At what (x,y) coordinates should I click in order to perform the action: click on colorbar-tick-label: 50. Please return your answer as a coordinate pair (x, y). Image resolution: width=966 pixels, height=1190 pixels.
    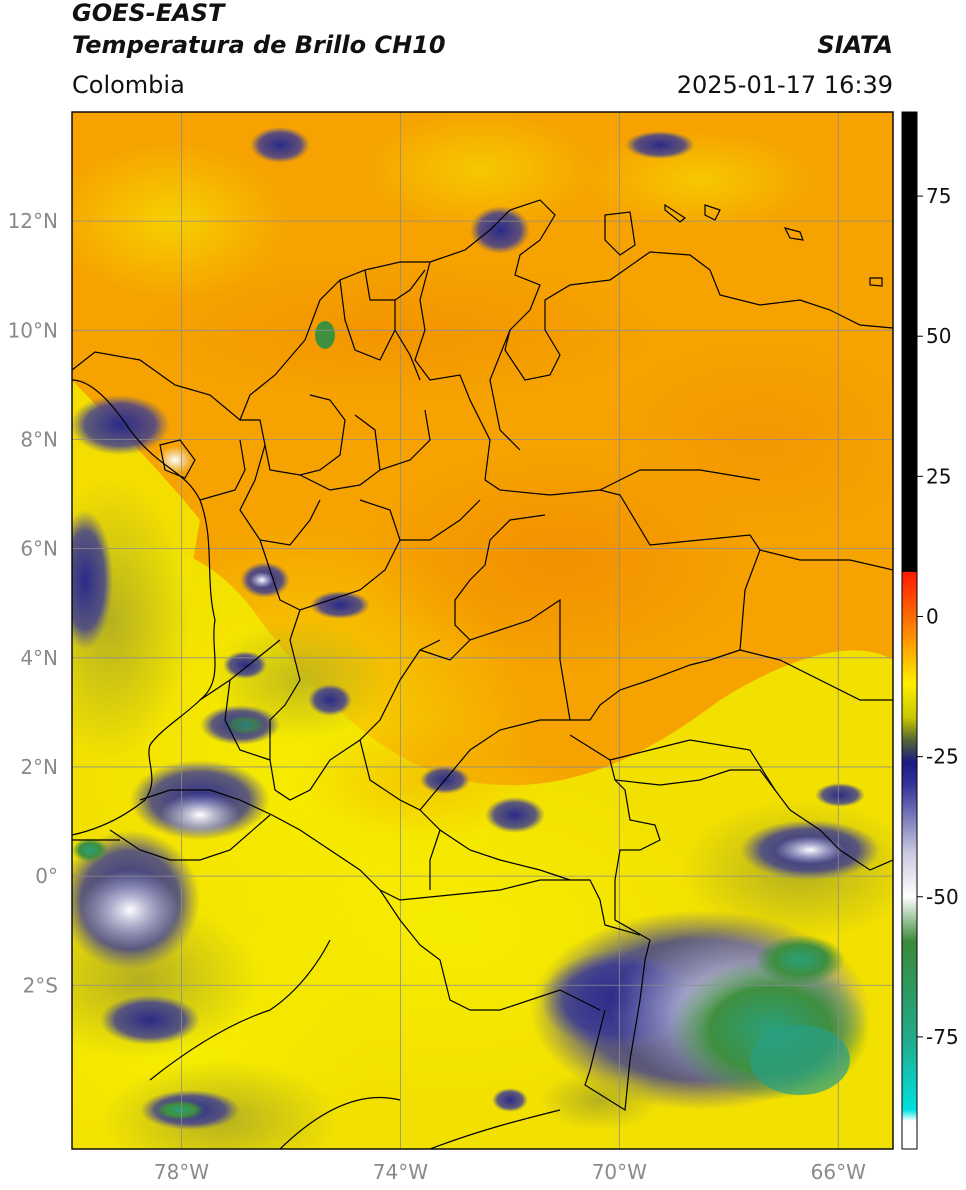
    Looking at the image, I should click on (938, 336).